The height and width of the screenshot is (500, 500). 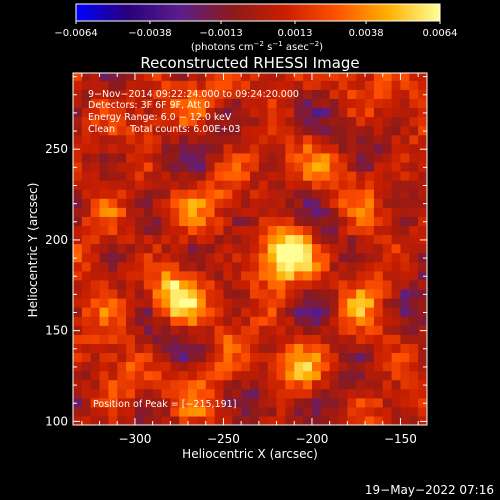 What do you see at coordinates (134, 439) in the screenshot?
I see `x-tick-label: −300` at bounding box center [134, 439].